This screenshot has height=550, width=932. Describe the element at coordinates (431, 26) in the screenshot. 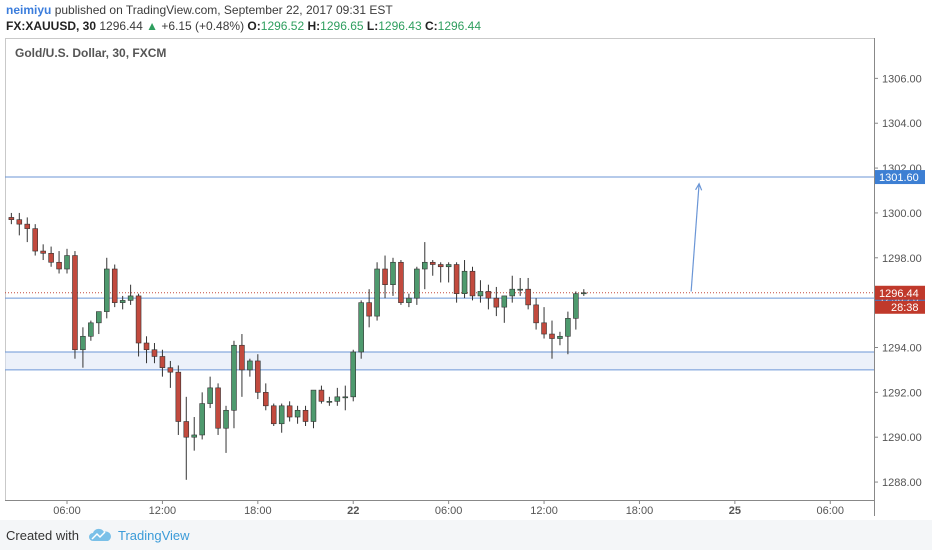

I see `close-label: C:` at that location.